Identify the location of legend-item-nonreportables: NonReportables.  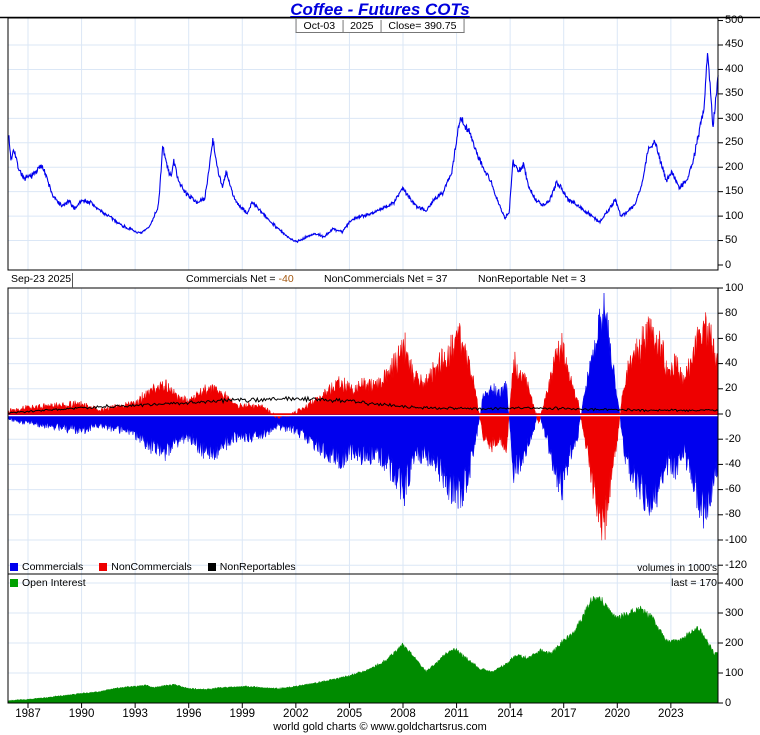
(251, 567).